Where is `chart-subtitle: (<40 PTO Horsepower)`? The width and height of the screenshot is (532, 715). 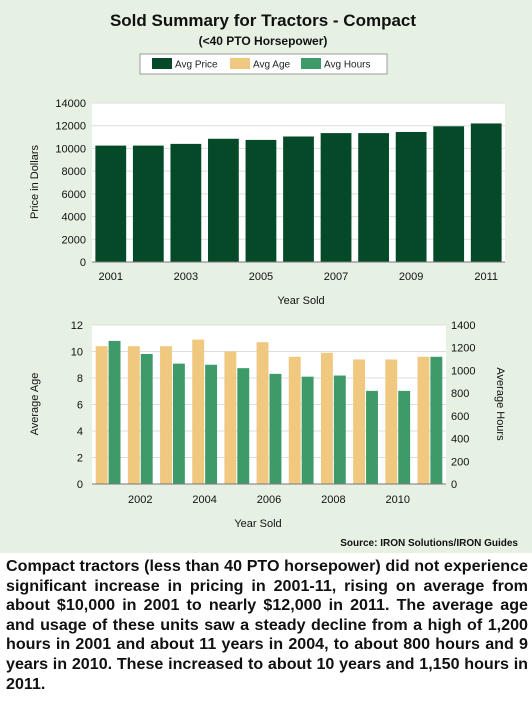
chart-subtitle: (<40 PTO Horsepower) is located at coordinates (263, 41).